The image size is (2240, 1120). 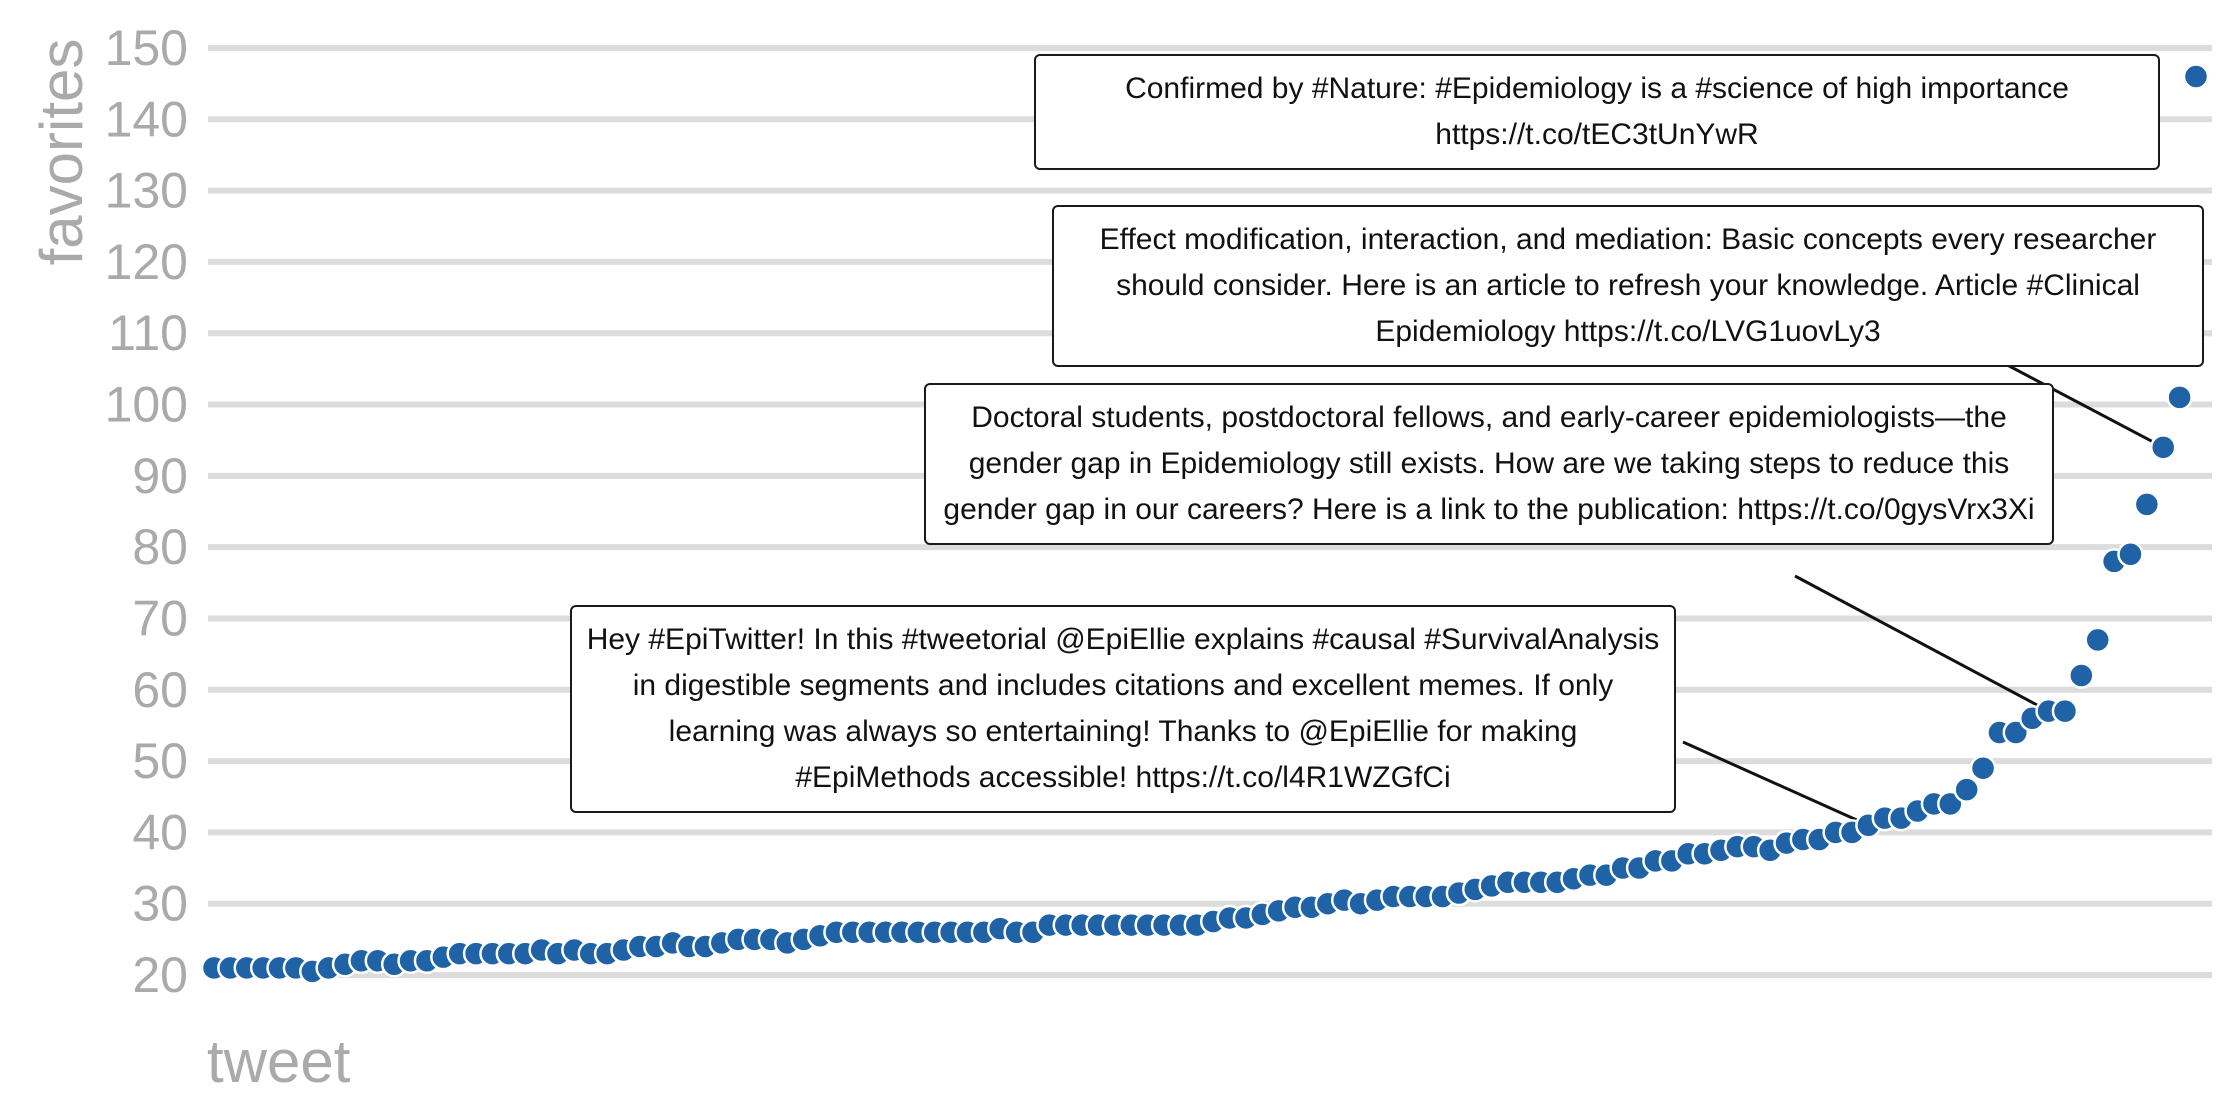 What do you see at coordinates (160, 904) in the screenshot?
I see `y-tick-label-30: 30` at bounding box center [160, 904].